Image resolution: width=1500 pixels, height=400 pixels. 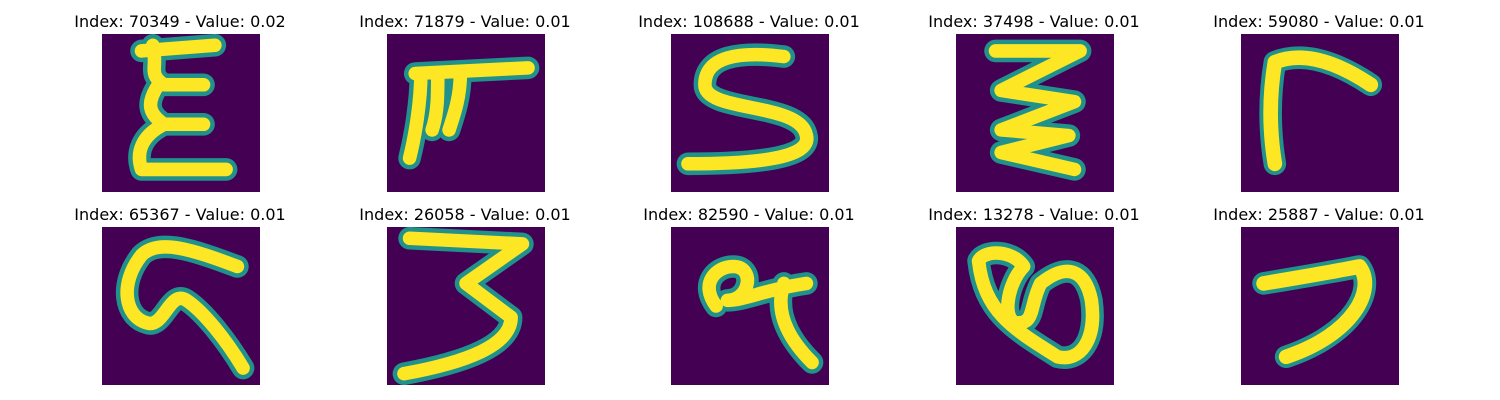 I want to click on panel-title: Index: 13278 - Value: 0.01, so click(x=1034, y=214).